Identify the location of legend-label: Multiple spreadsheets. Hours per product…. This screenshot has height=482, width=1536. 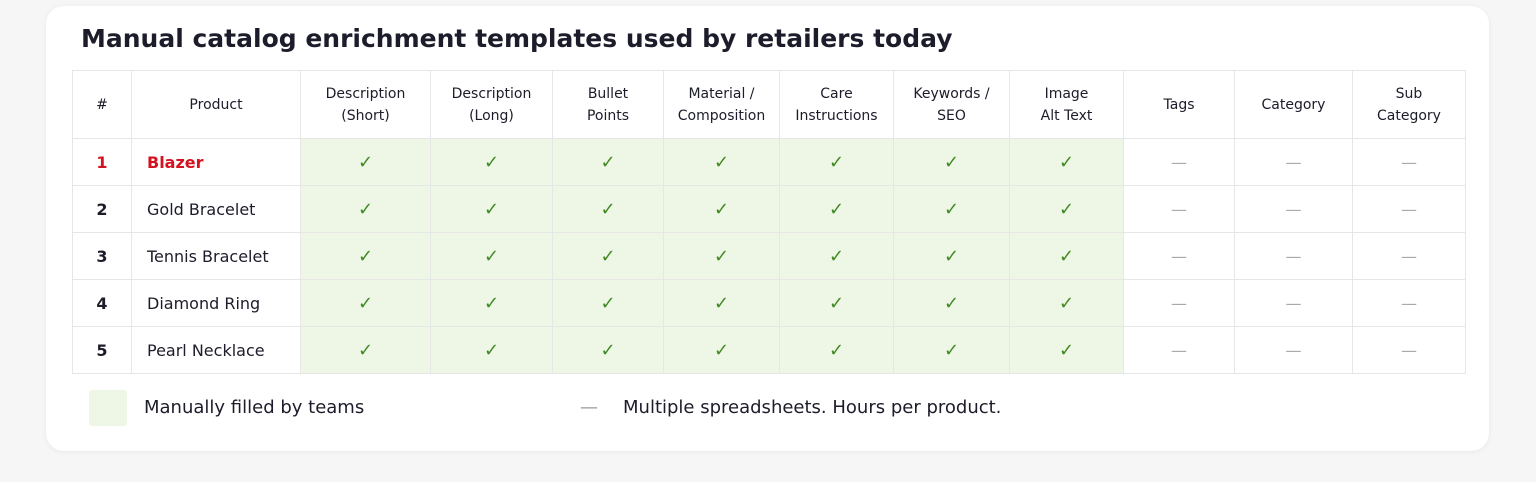
(812, 407).